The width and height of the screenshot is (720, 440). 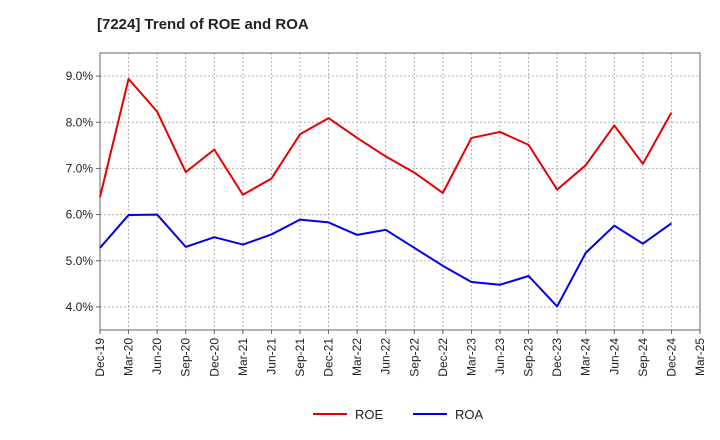 What do you see at coordinates (300, 357) in the screenshot?
I see `x-tick-label: Sep-21` at bounding box center [300, 357].